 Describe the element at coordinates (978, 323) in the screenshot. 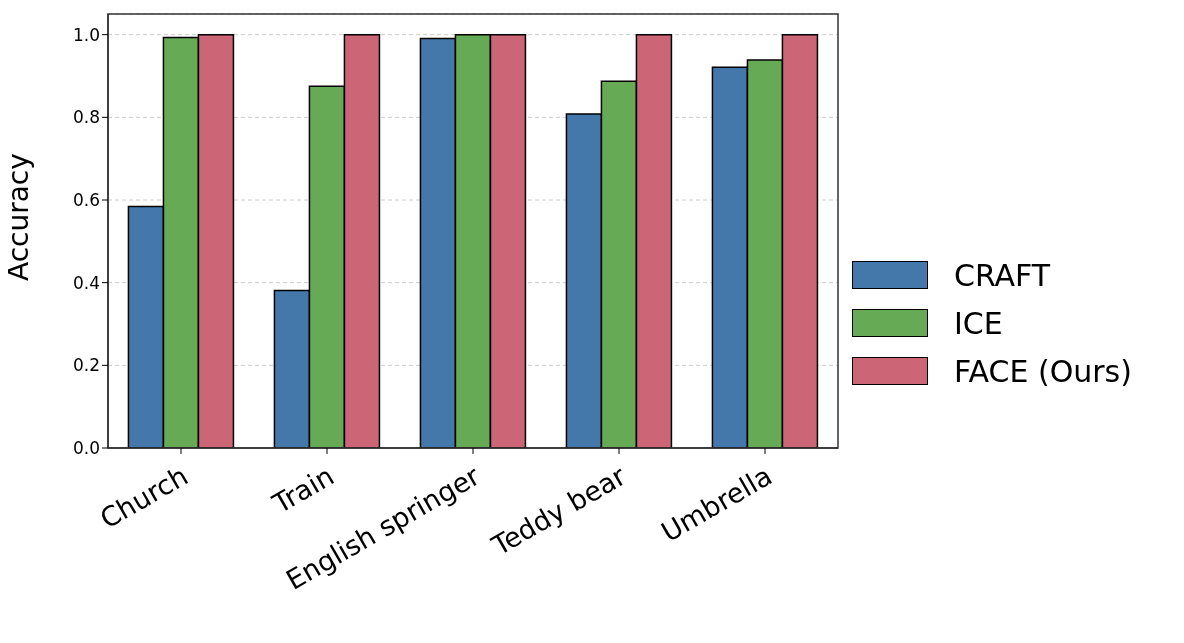

I see `legend-label: ICE` at that location.